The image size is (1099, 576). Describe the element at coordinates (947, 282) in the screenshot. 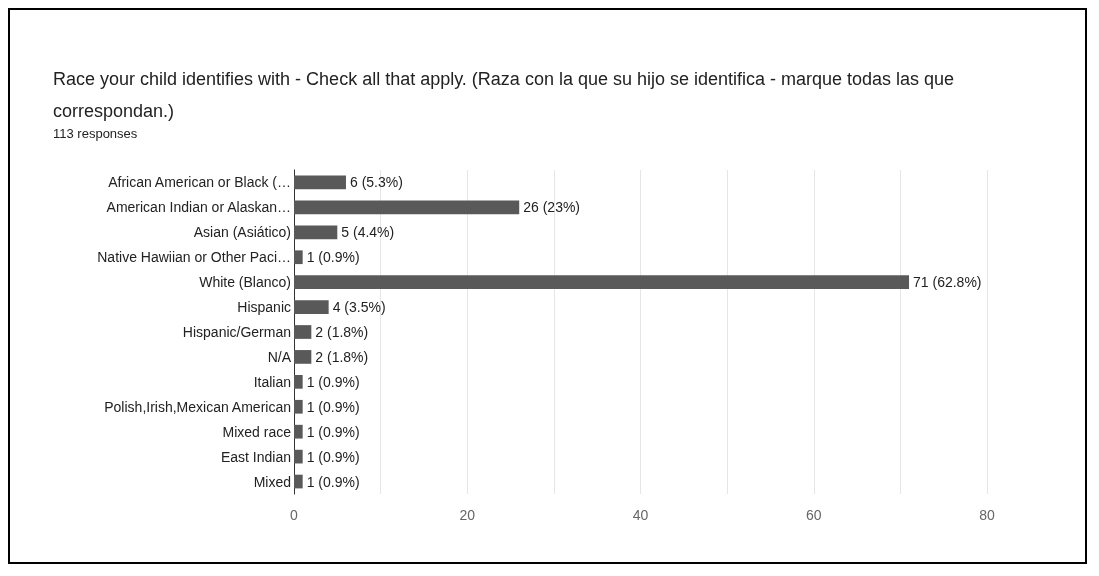

I see `data-label: 71 (62.8%)` at that location.